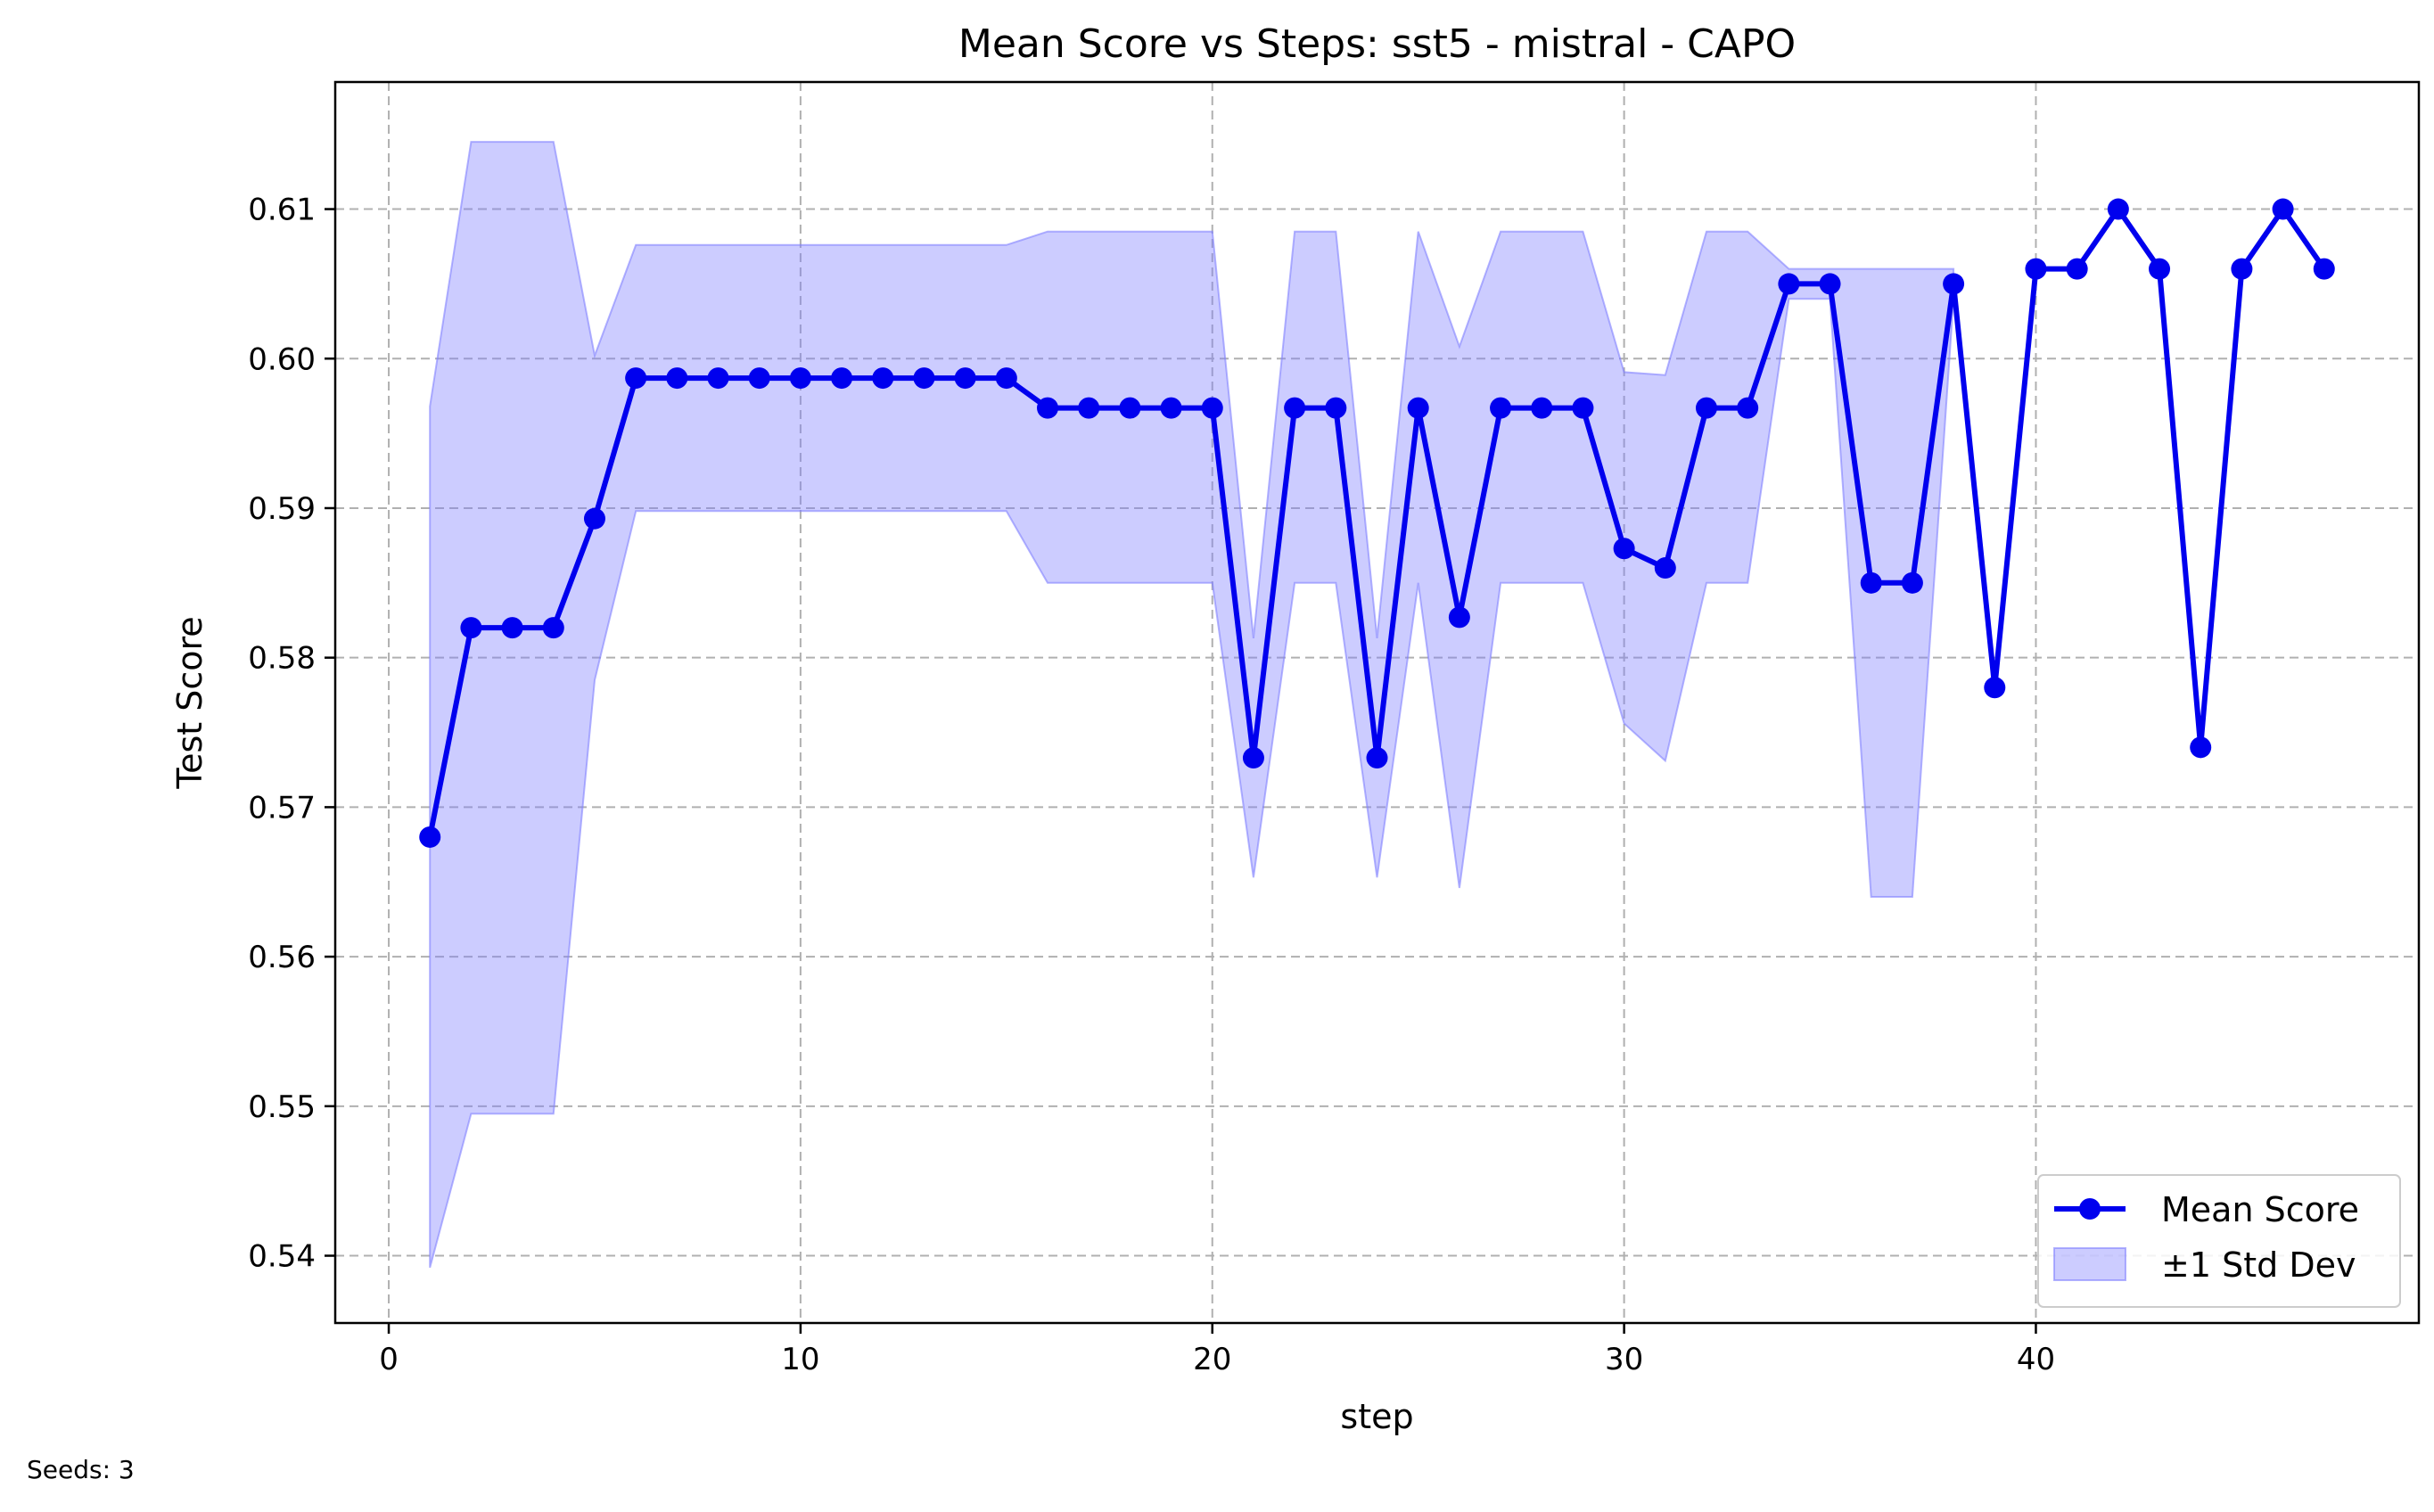  Describe the element at coordinates (190, 702) in the screenshot. I see `y-axis-label: Test Score` at that location.